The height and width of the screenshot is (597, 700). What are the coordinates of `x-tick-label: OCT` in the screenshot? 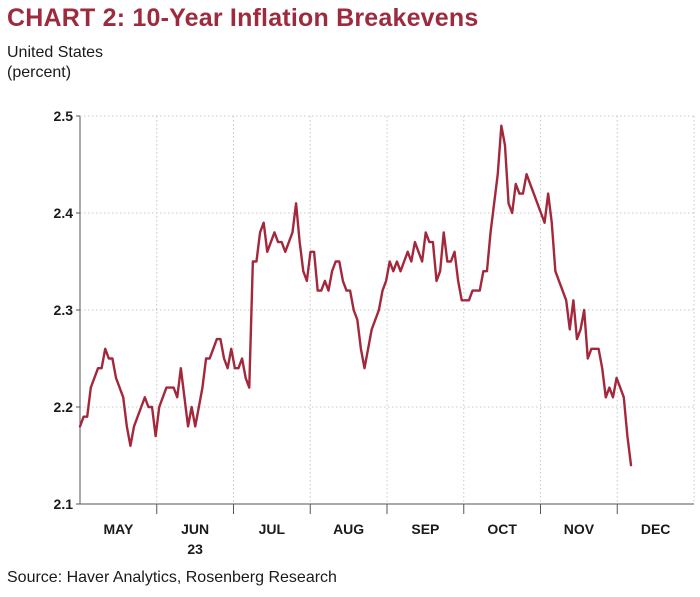 It's located at (502, 529).